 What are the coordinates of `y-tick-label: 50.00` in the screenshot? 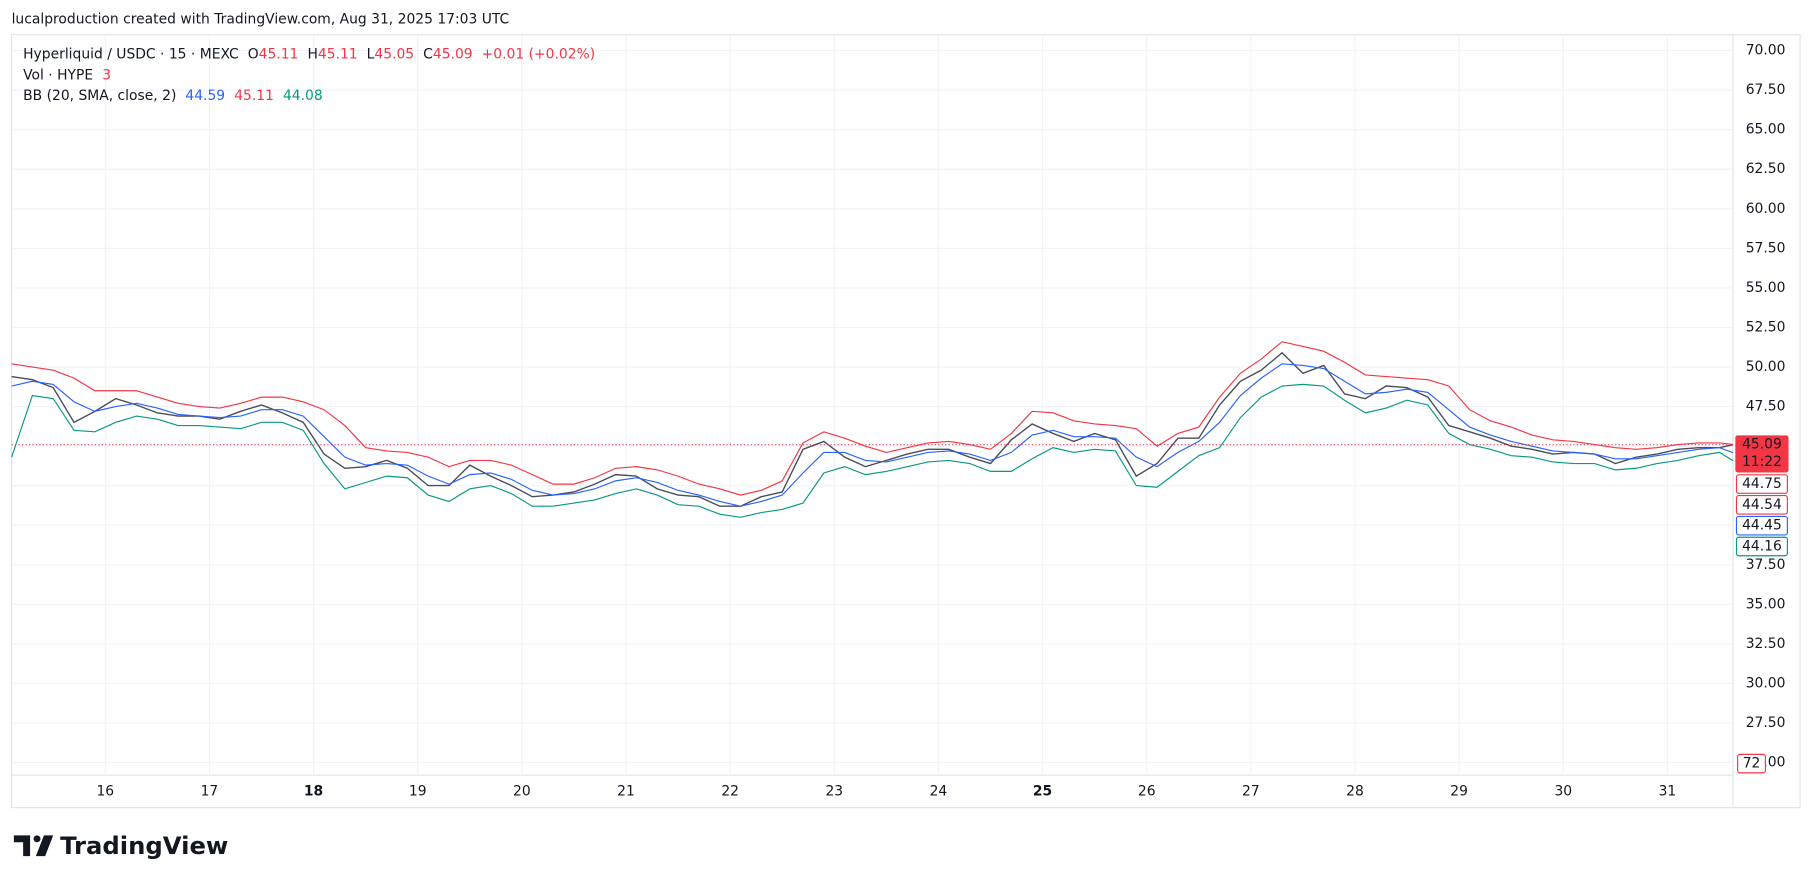 It's located at (1766, 367).